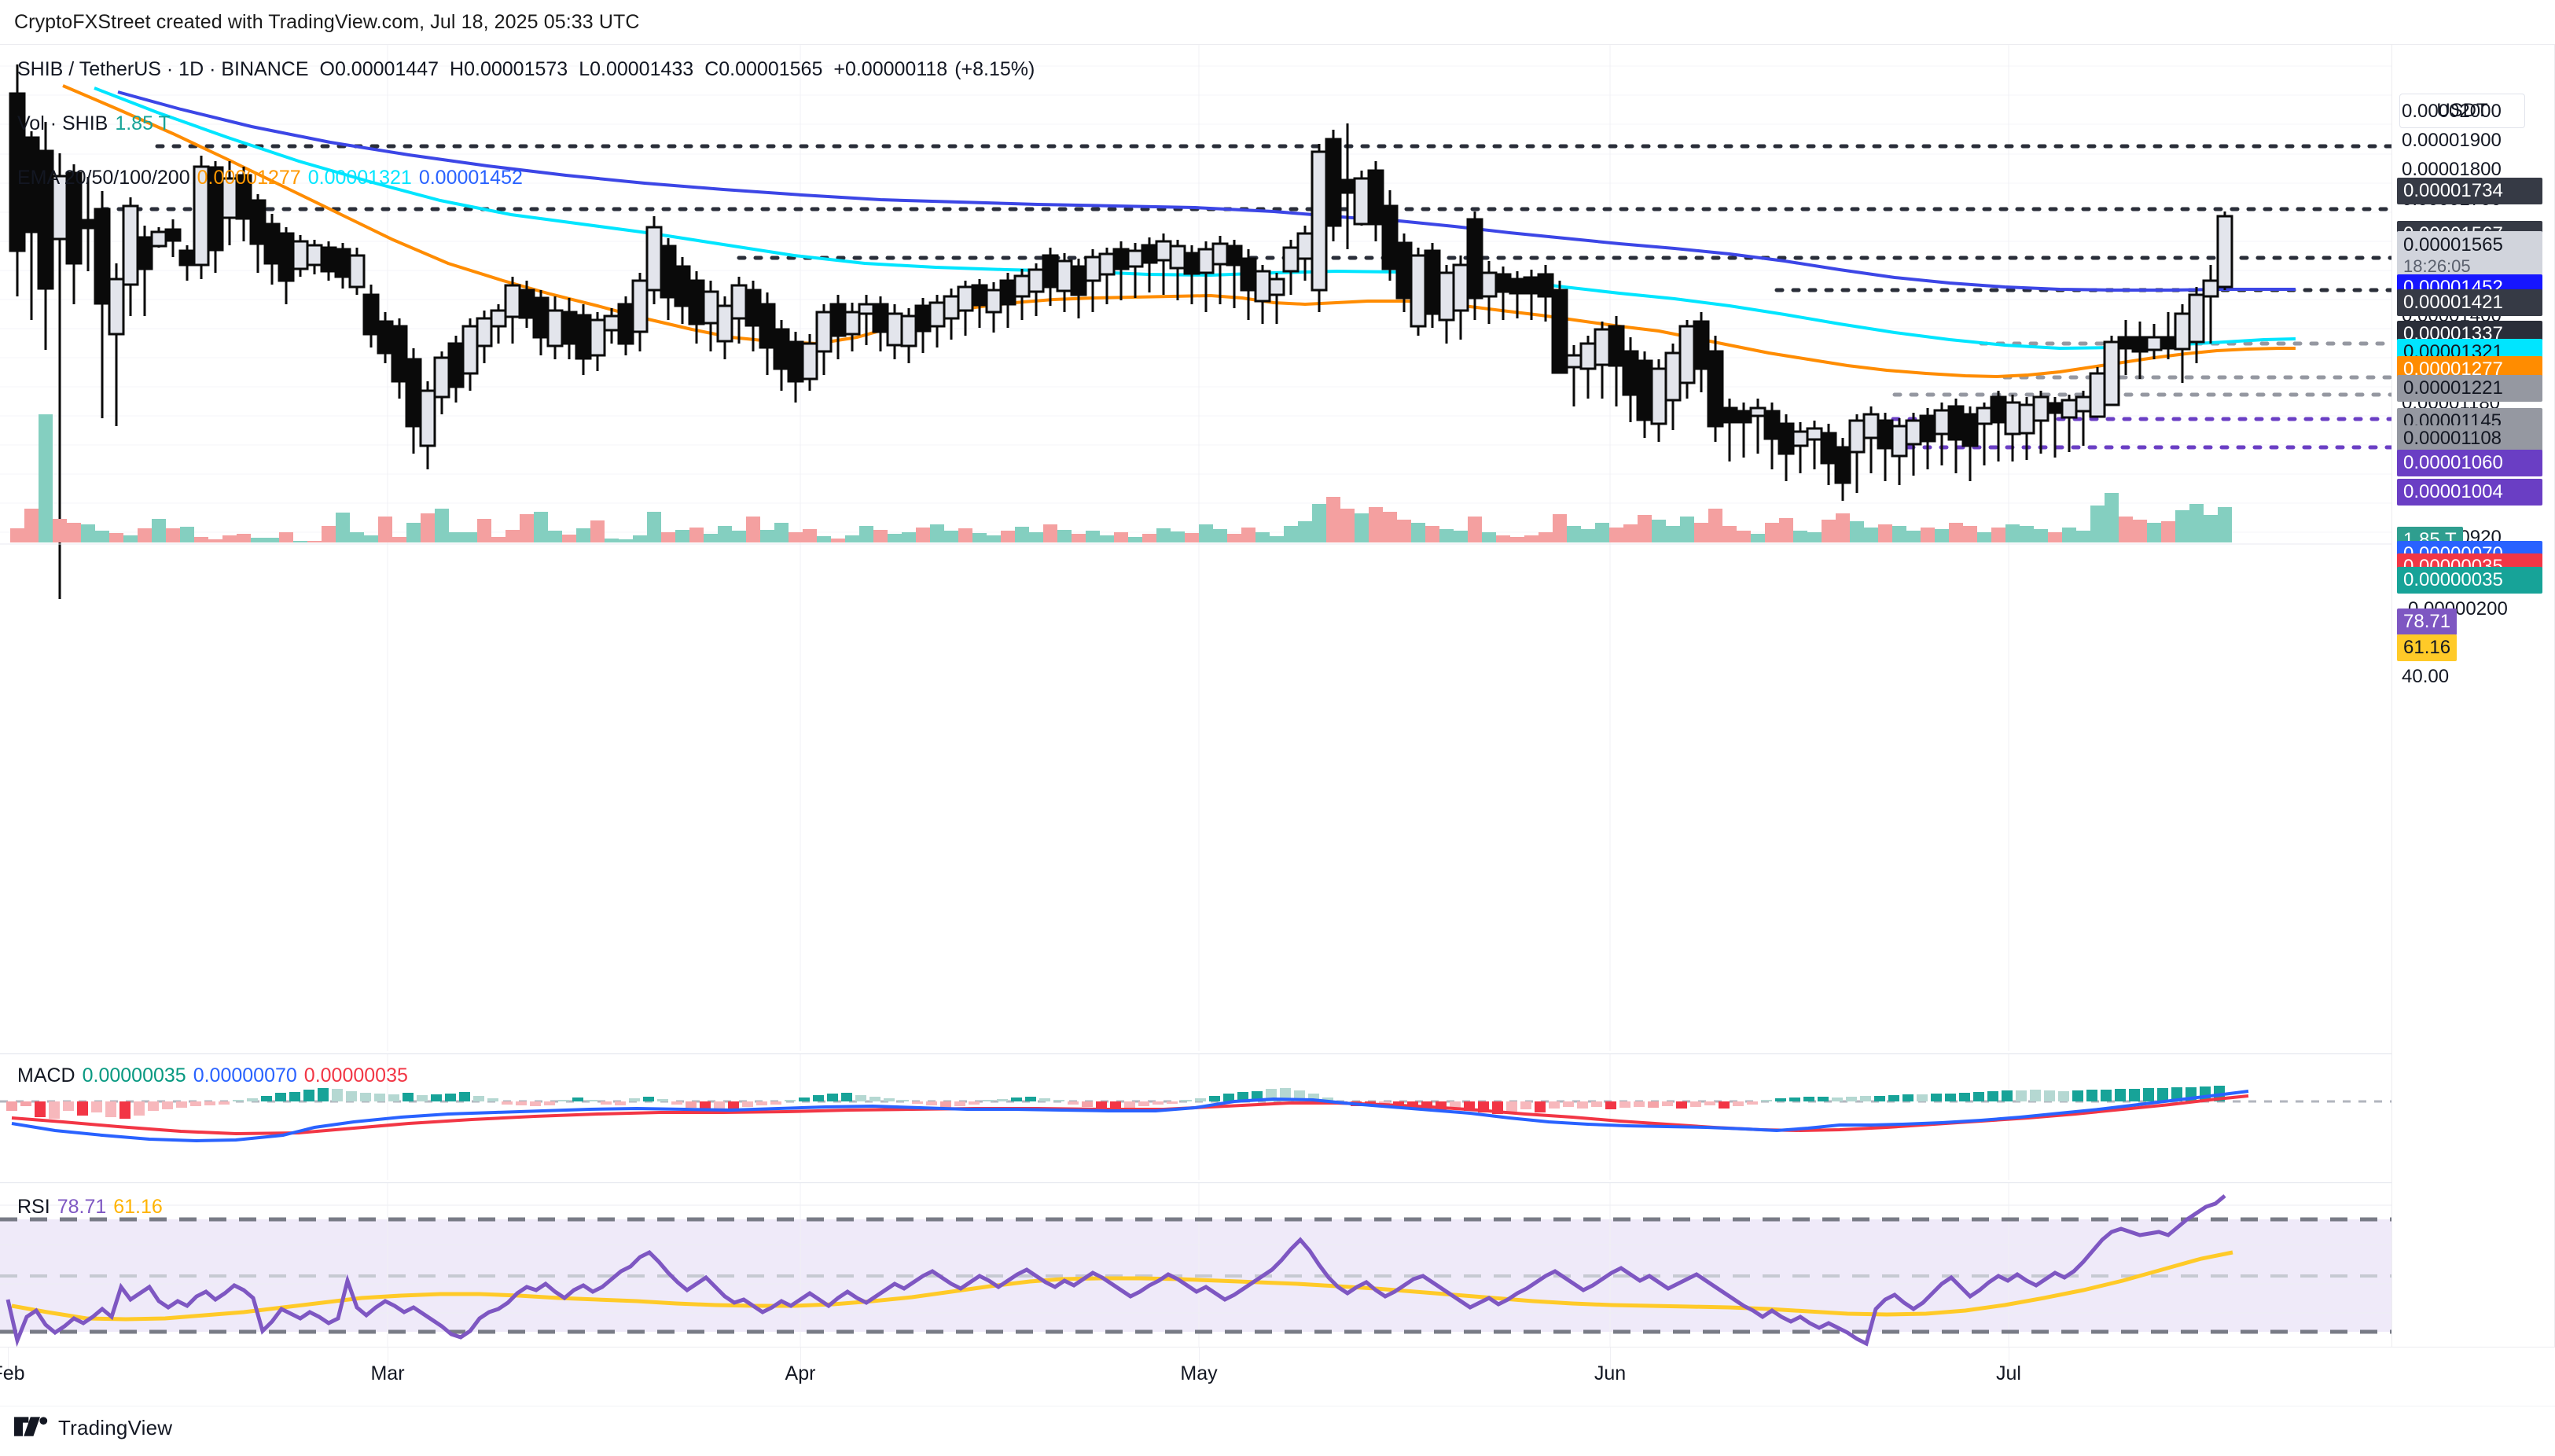 This screenshot has width=2555, height=1456. Describe the element at coordinates (89, 69) in the screenshot. I see `legend-symbol: SHIB / TetherUS` at that location.